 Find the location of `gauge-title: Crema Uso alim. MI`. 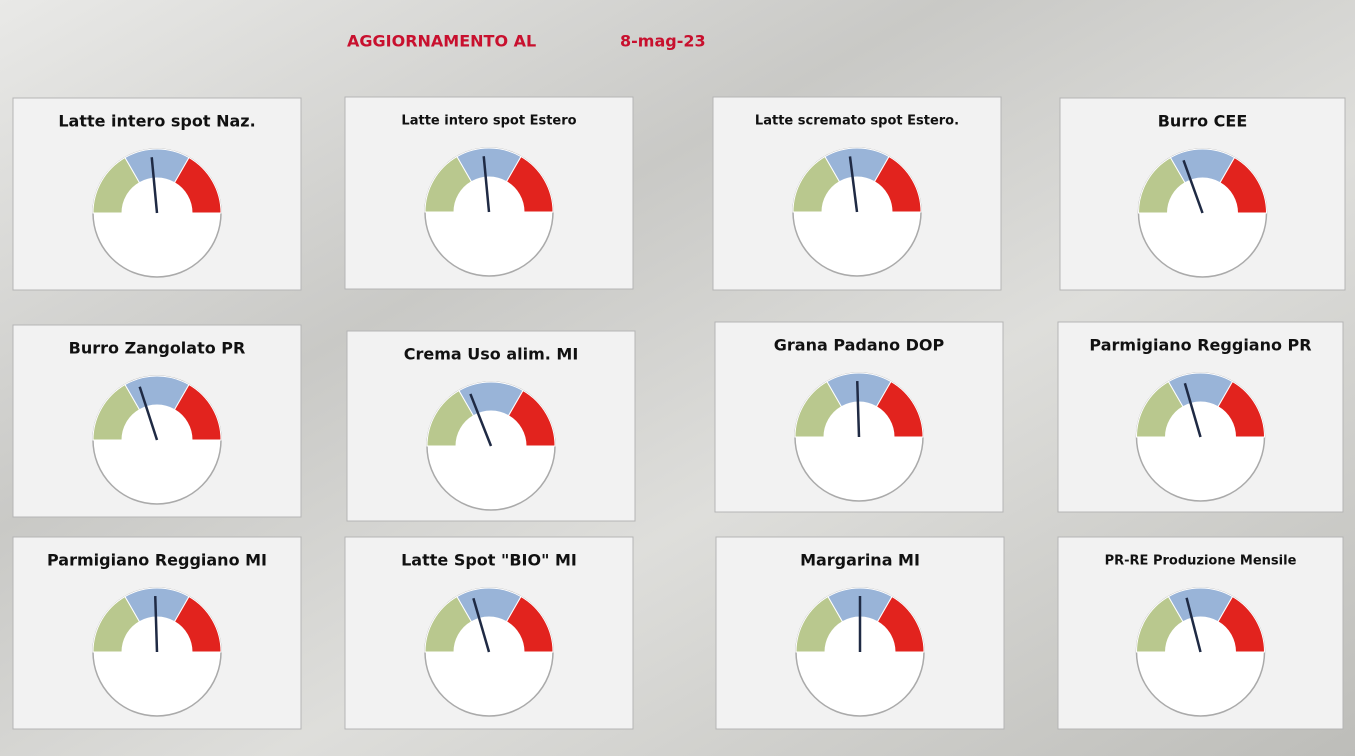

gauge-title: Crema Uso alim. MI is located at coordinates (491, 354).